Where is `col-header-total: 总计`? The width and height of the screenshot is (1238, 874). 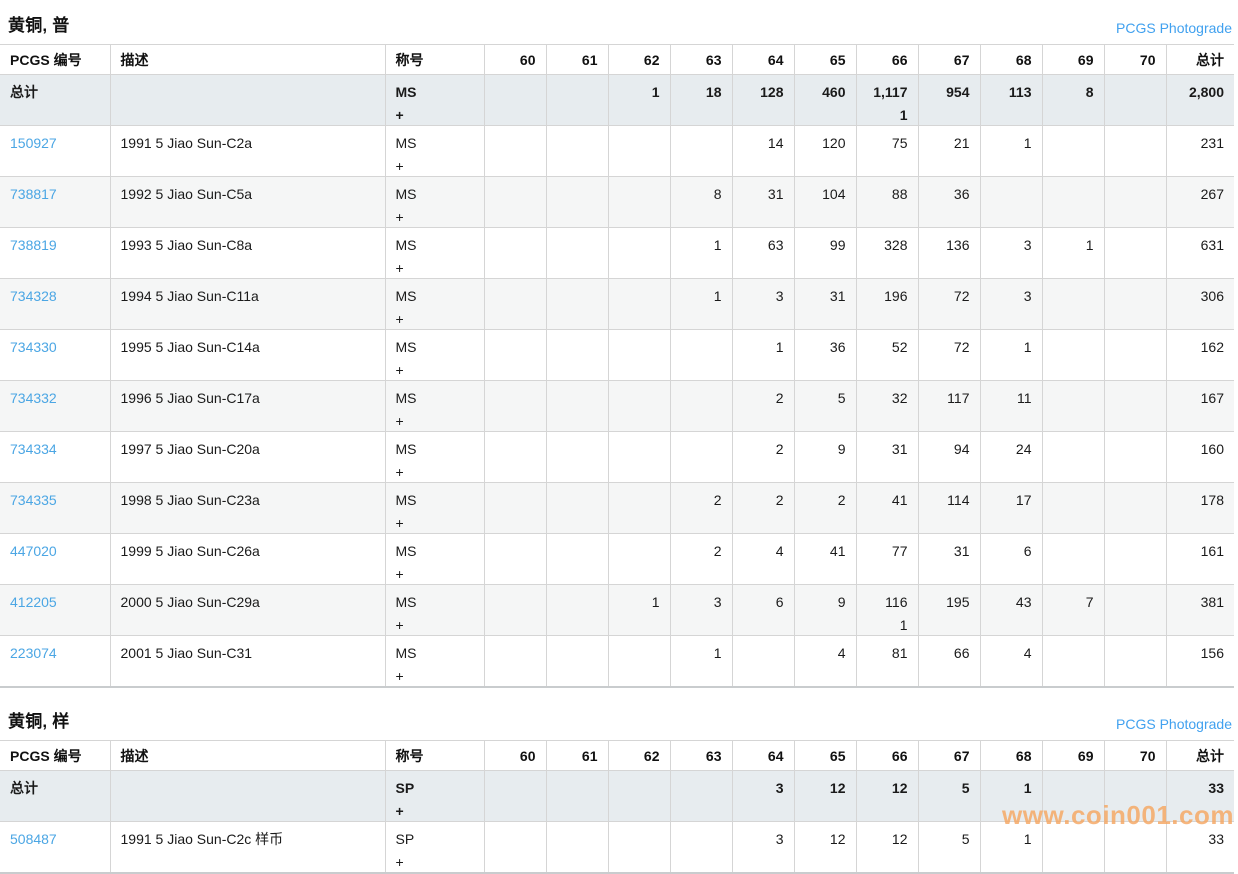
col-header-total: 总计 is located at coordinates (1199, 755).